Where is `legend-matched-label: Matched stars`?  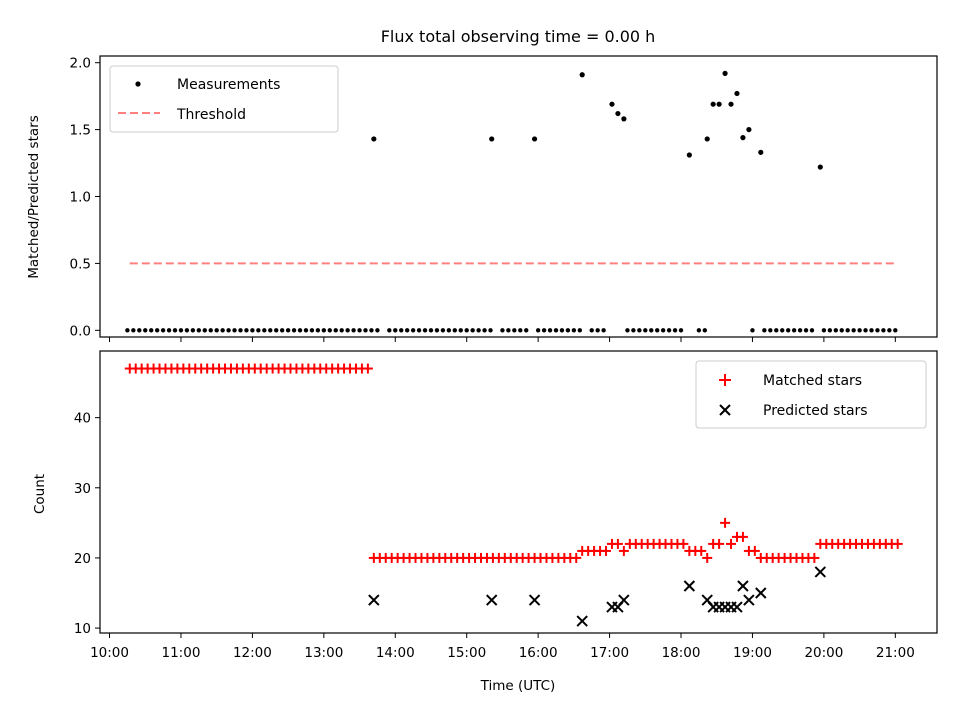
legend-matched-label: Matched stars is located at coordinates (812, 381).